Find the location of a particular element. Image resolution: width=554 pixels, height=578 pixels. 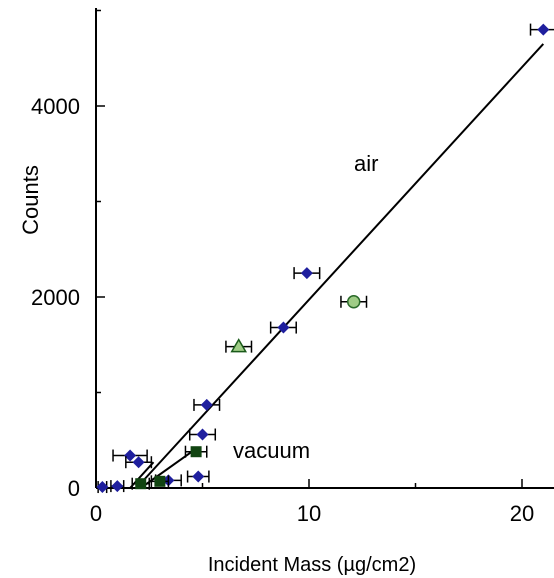

x-tick-label: 20 is located at coordinates (522, 513).